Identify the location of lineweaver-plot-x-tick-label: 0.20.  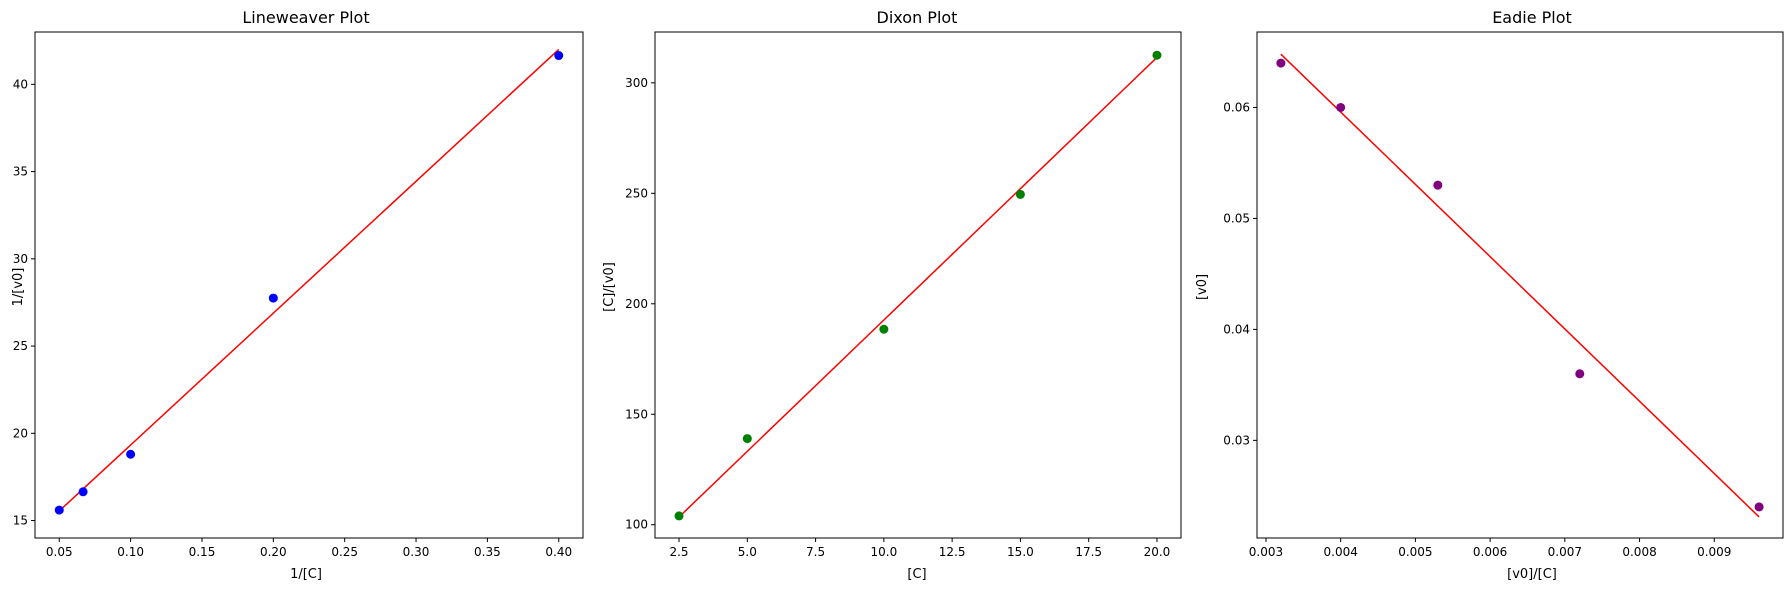
(273, 552).